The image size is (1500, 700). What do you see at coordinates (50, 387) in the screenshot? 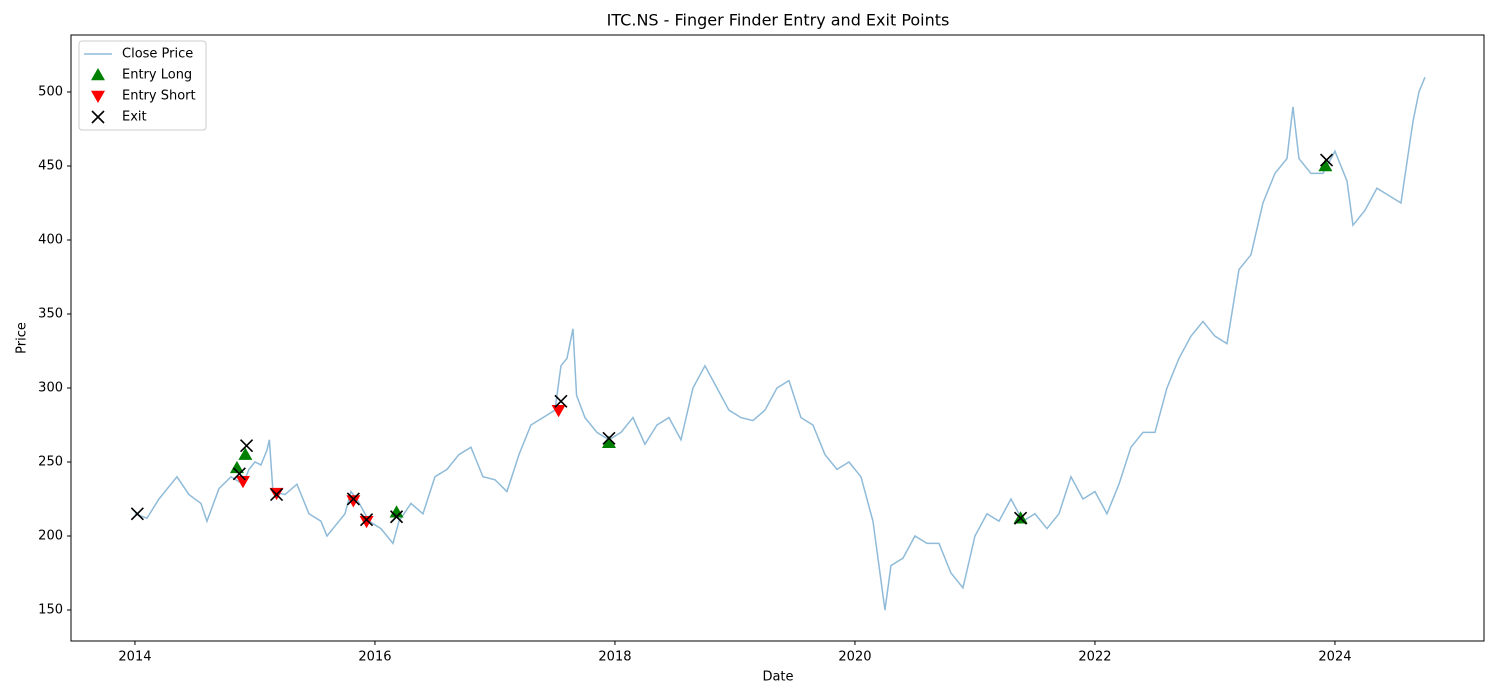
I see `y-tick-label: 300` at bounding box center [50, 387].